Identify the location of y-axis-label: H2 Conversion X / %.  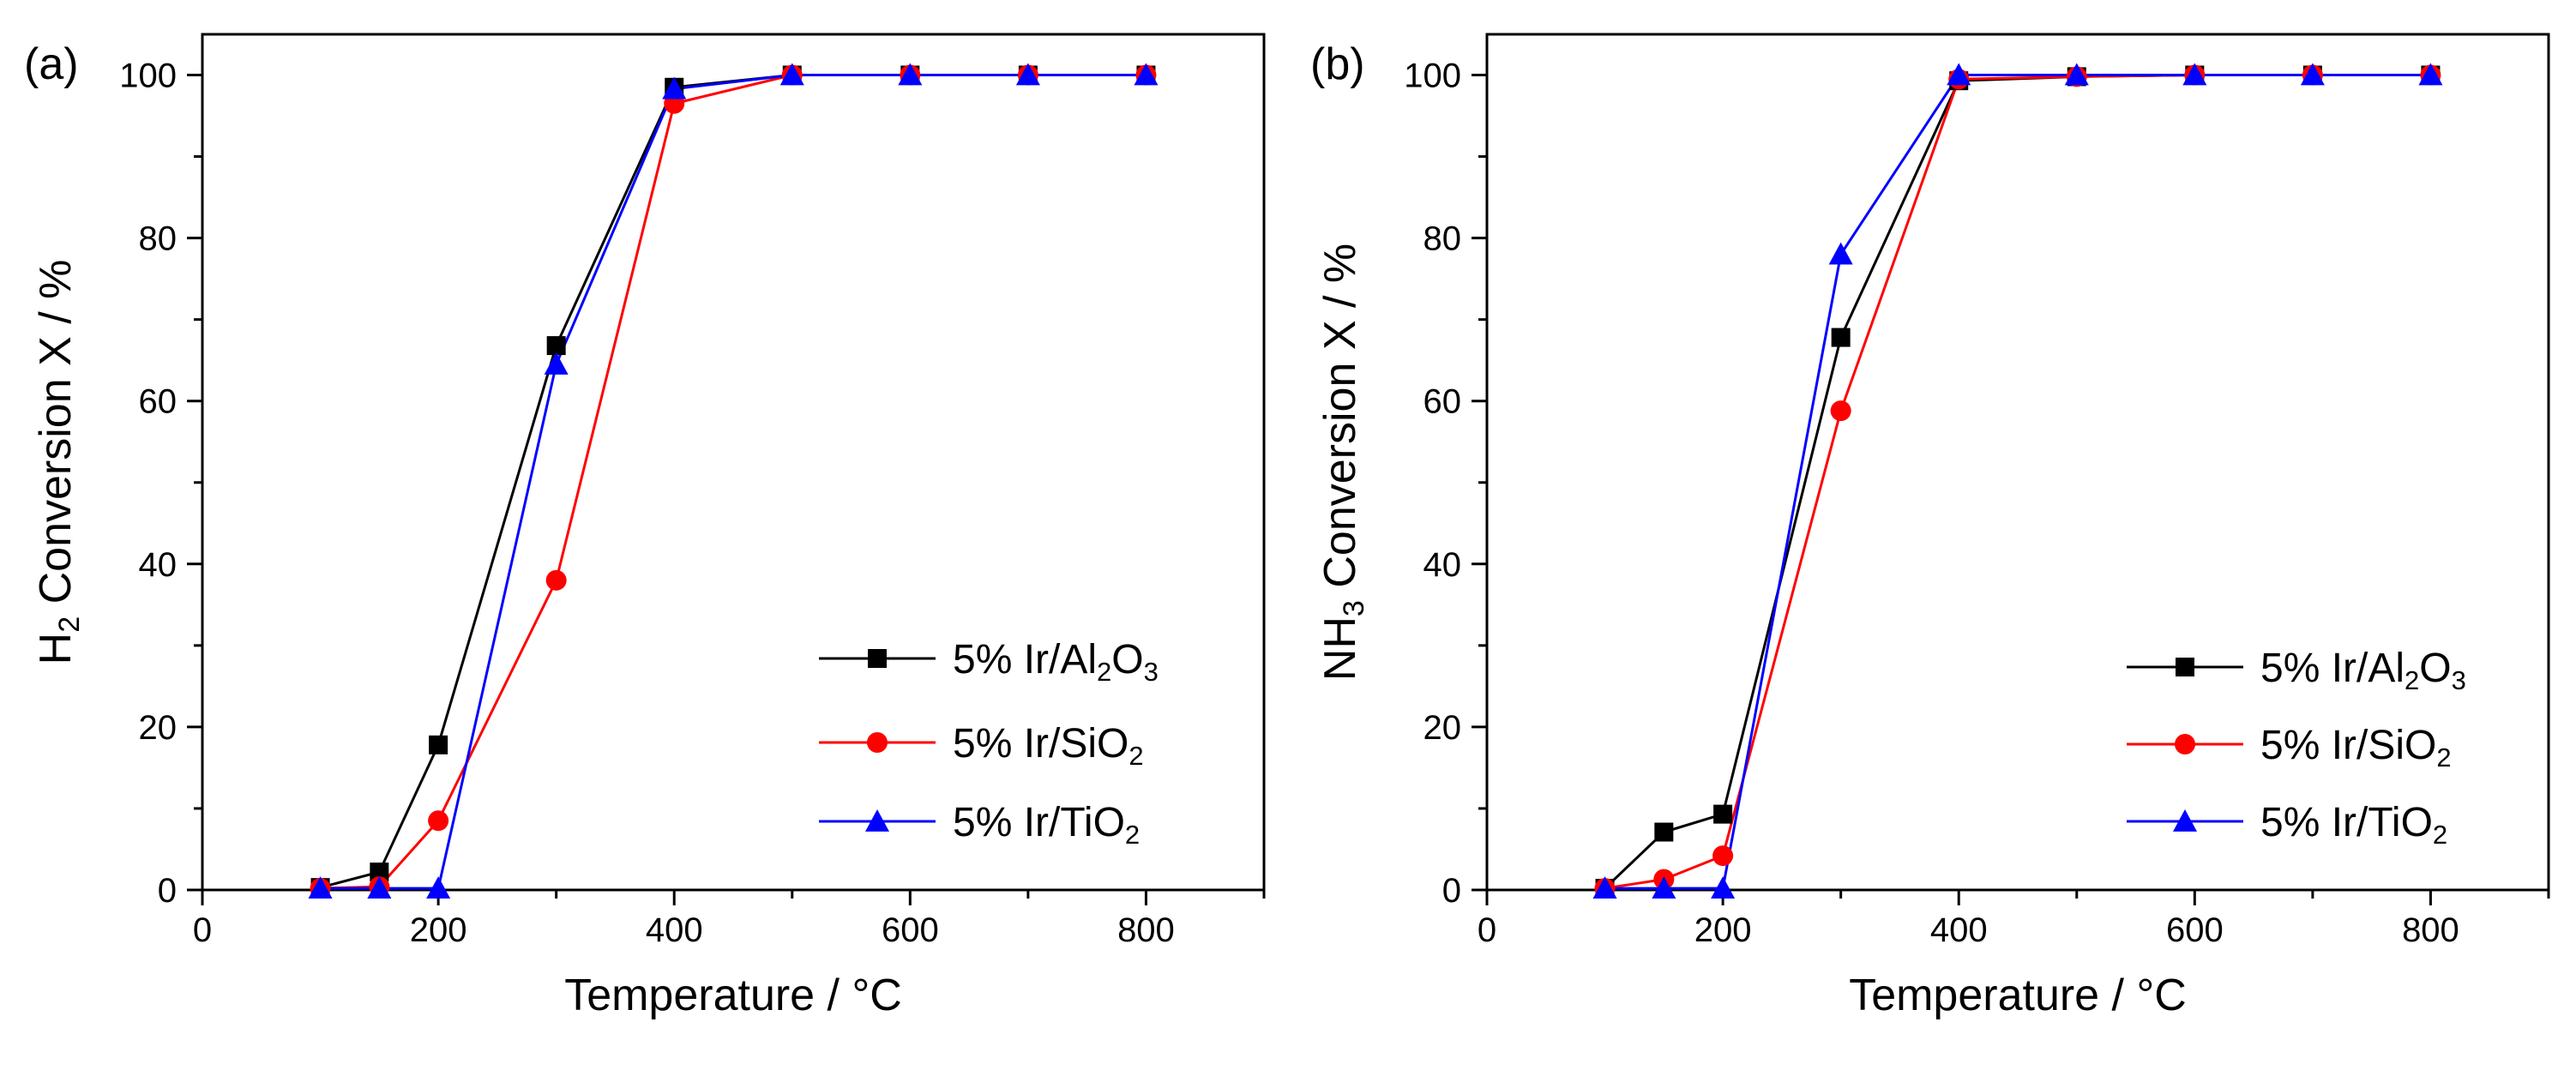
(58, 462).